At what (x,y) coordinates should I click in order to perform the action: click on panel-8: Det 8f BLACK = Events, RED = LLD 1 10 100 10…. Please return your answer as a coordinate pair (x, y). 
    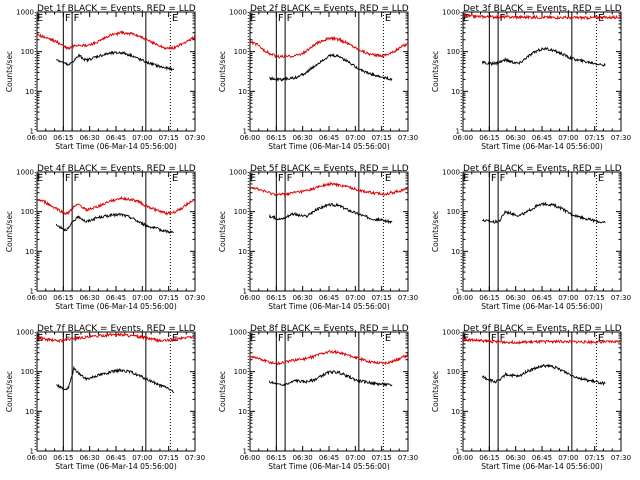
    Looking at the image, I should click on (318, 397).